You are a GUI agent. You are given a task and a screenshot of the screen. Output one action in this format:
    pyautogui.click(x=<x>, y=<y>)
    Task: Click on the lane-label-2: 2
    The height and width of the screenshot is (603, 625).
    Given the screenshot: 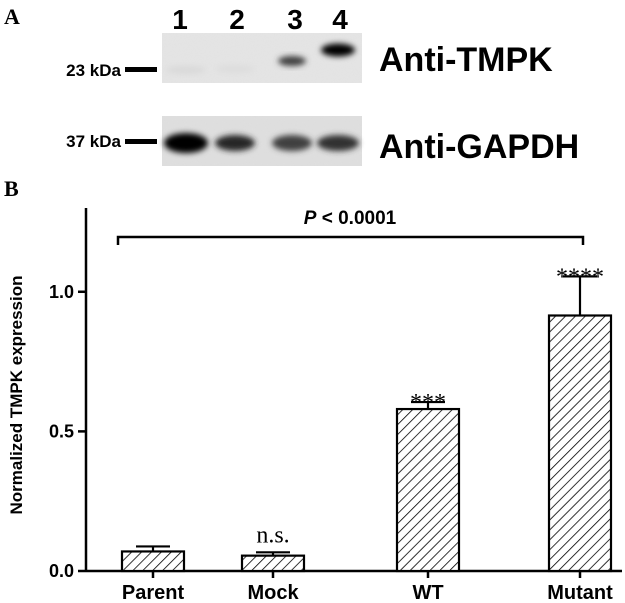 What is the action you would take?
    pyautogui.click(x=237, y=19)
    